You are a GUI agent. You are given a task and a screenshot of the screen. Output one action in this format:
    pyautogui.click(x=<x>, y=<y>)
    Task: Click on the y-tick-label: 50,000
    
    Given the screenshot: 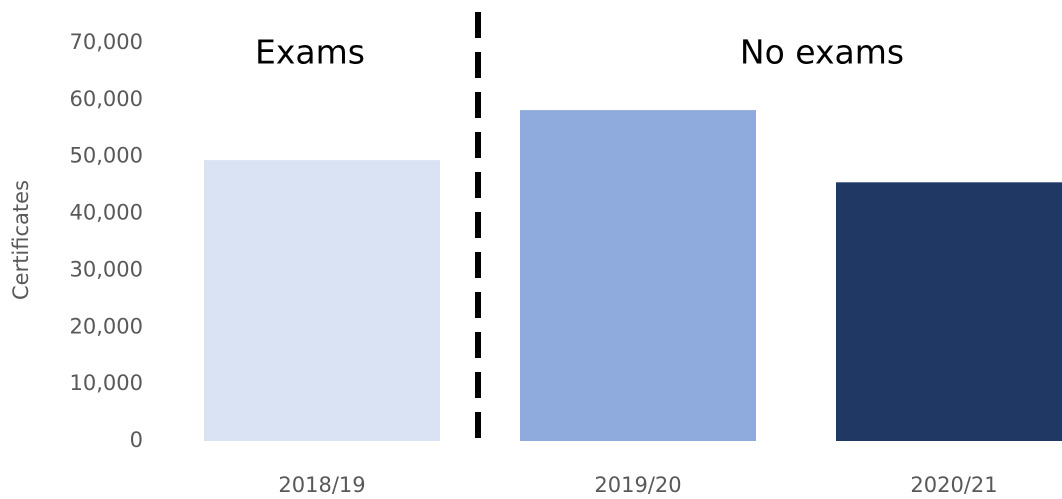 What is the action you would take?
    pyautogui.click(x=106, y=156)
    